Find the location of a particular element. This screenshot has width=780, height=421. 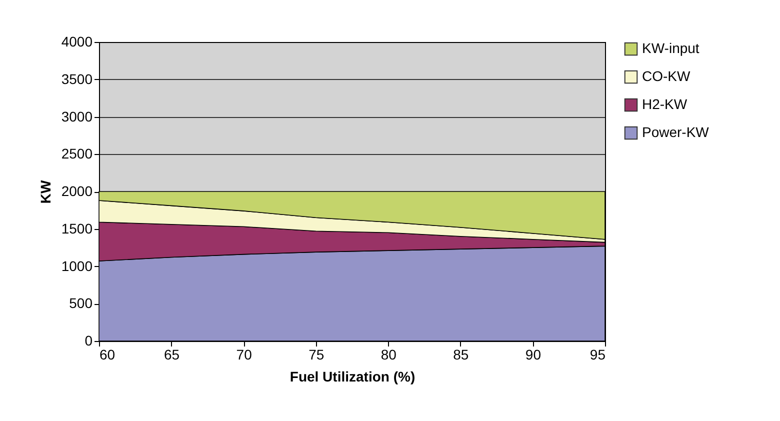

x-tick-label: 75 is located at coordinates (316, 354).